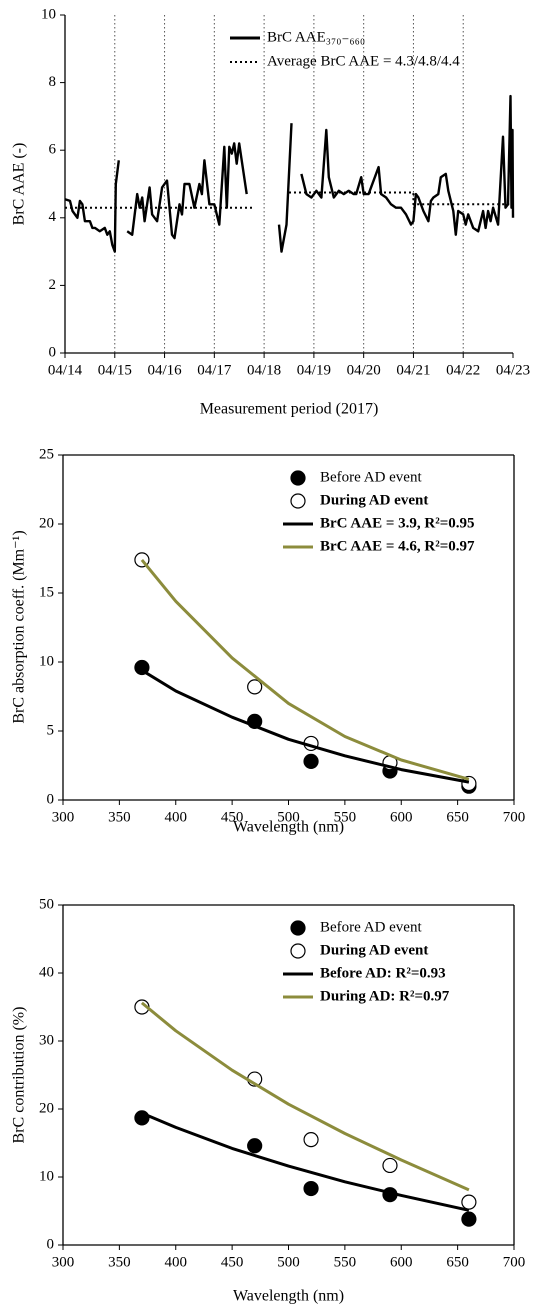 The width and height of the screenshot is (535, 1310). I want to click on x-tick-label: 04/20, so click(364, 370).